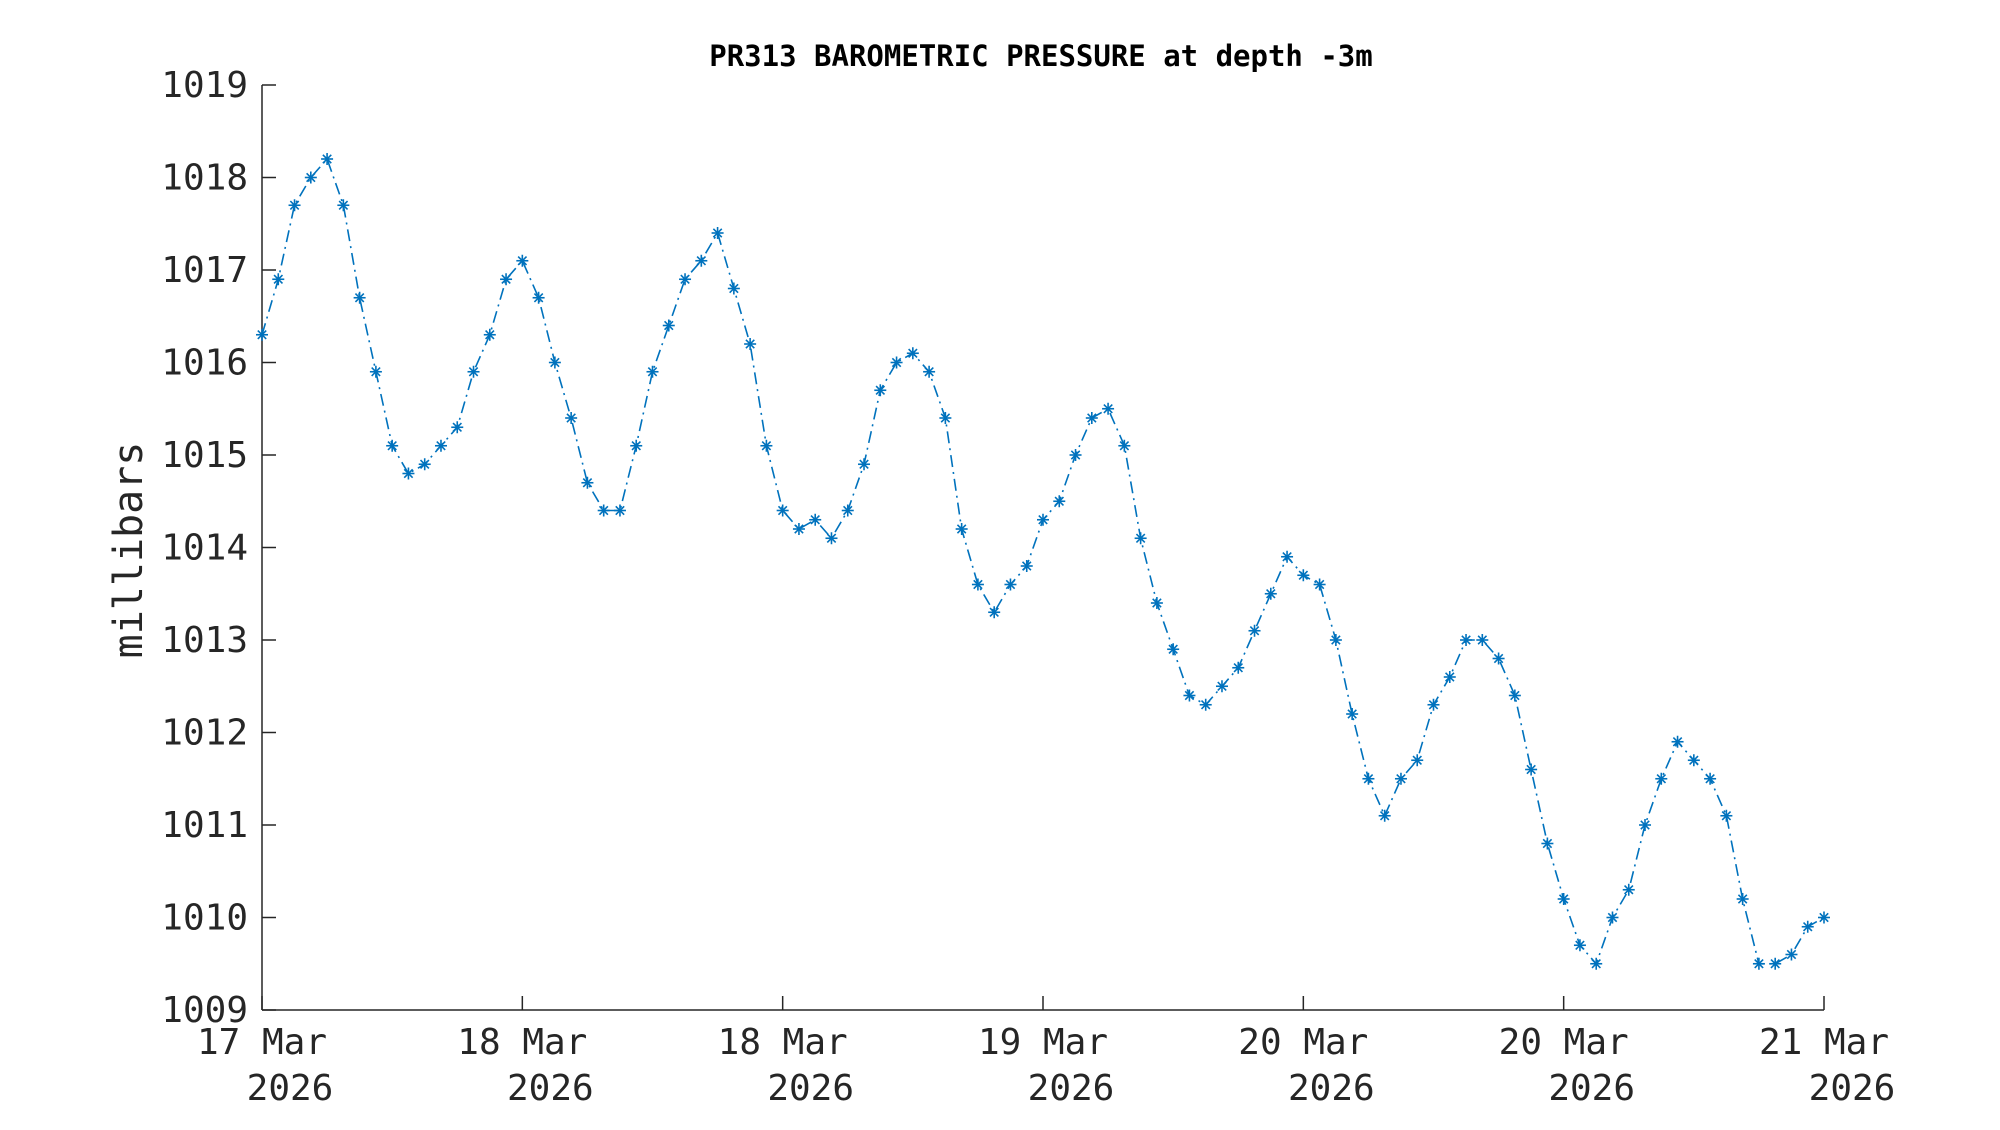  I want to click on y-tick-label: 1011, so click(204, 825).